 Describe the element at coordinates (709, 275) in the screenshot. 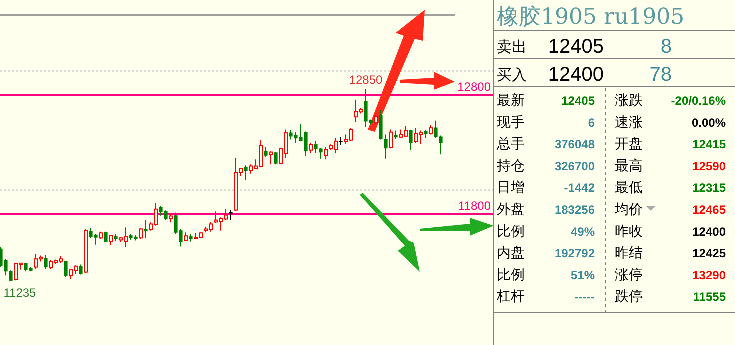

I see `text: 13290` at that location.